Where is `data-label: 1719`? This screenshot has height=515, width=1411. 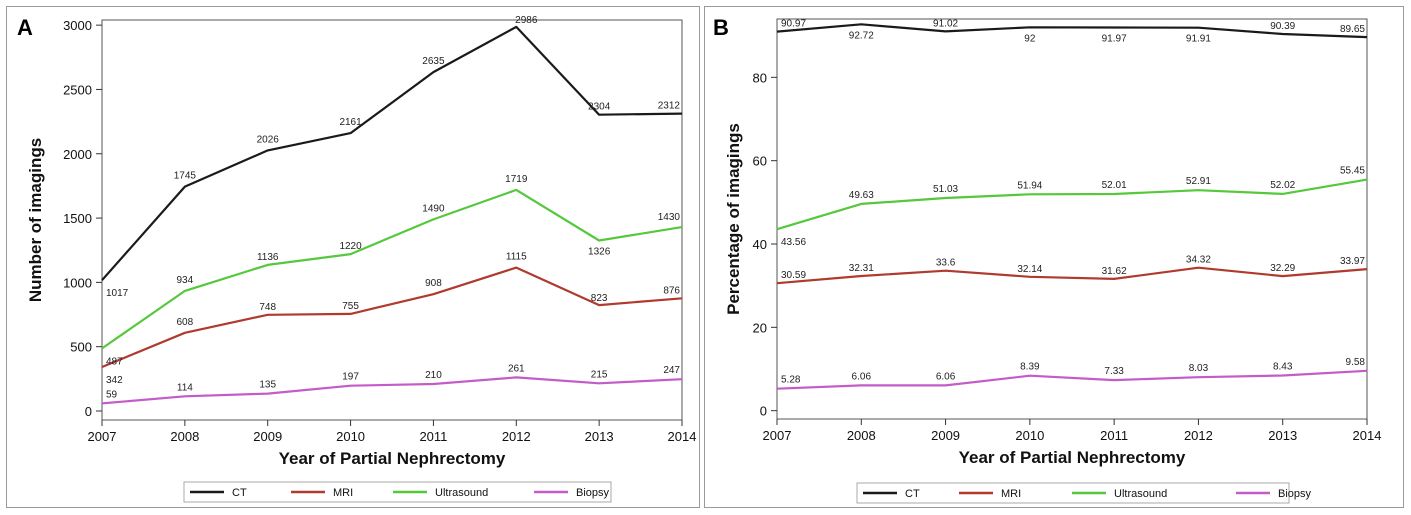
data-label: 1719 is located at coordinates (516, 179).